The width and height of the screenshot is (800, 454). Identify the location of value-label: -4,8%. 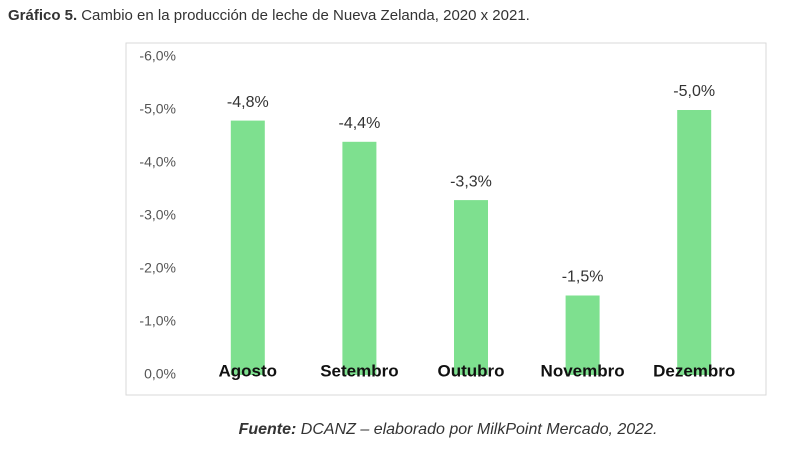
(248, 102).